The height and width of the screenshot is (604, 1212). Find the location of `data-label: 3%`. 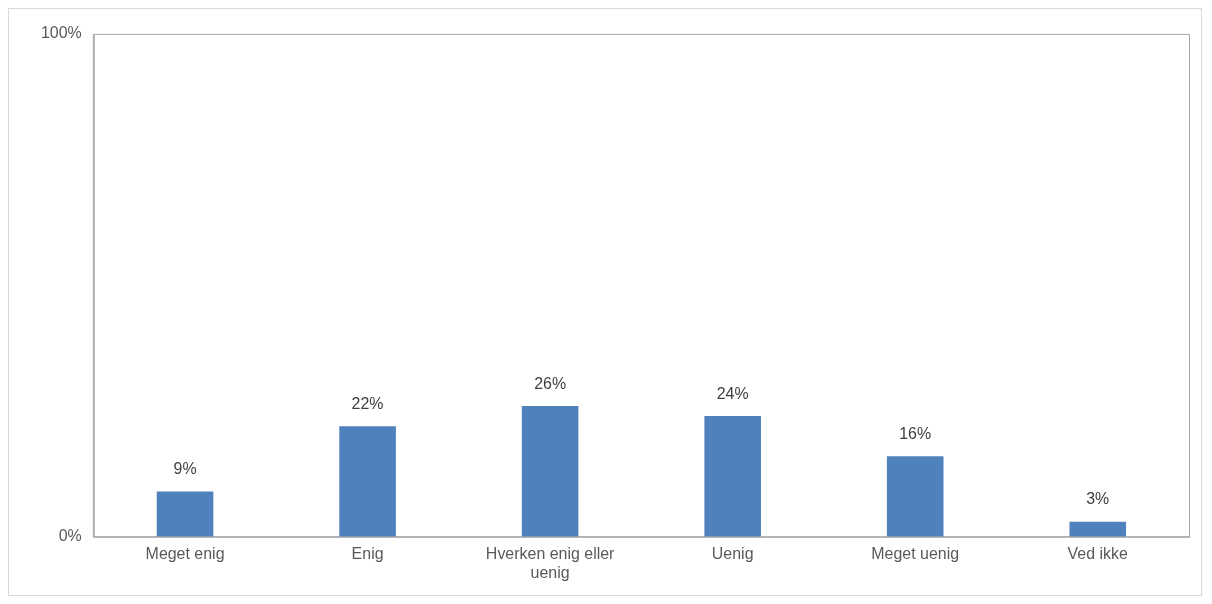

data-label: 3% is located at coordinates (1098, 499).